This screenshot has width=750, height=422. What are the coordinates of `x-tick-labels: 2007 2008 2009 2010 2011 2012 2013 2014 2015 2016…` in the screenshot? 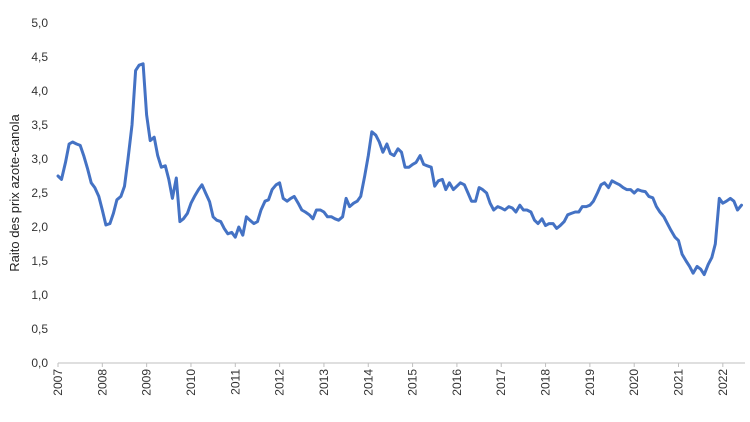 It's located at (390, 382).